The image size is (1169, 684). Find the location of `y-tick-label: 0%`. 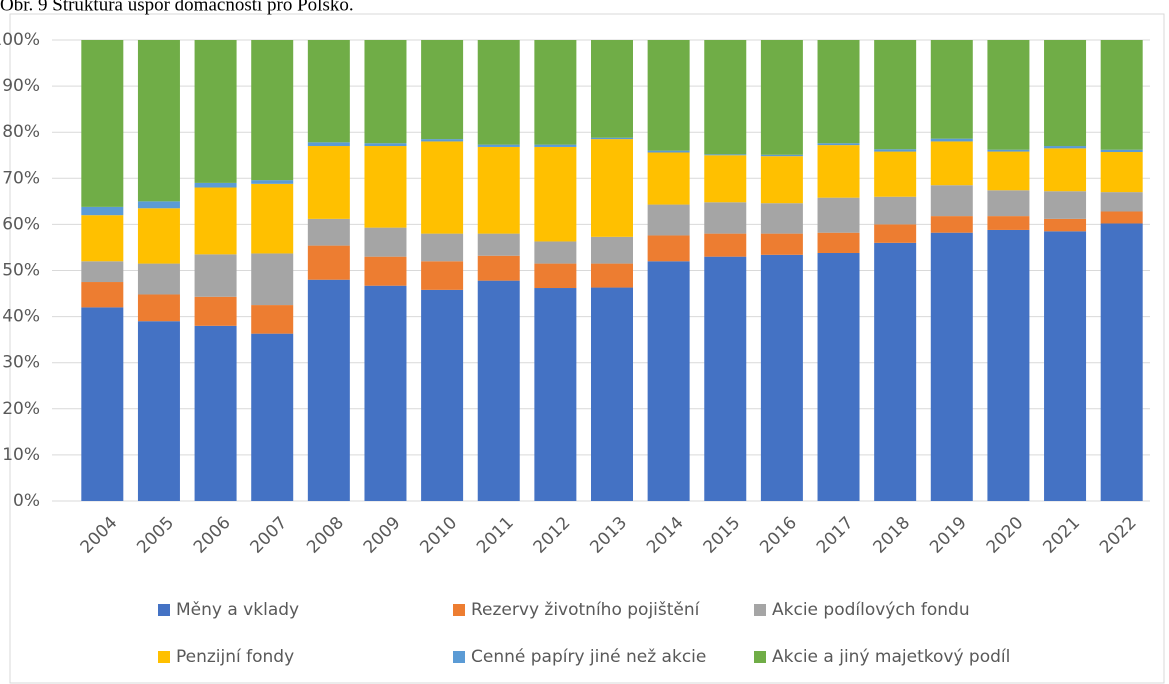

y-tick-label: 0% is located at coordinates (26, 501).